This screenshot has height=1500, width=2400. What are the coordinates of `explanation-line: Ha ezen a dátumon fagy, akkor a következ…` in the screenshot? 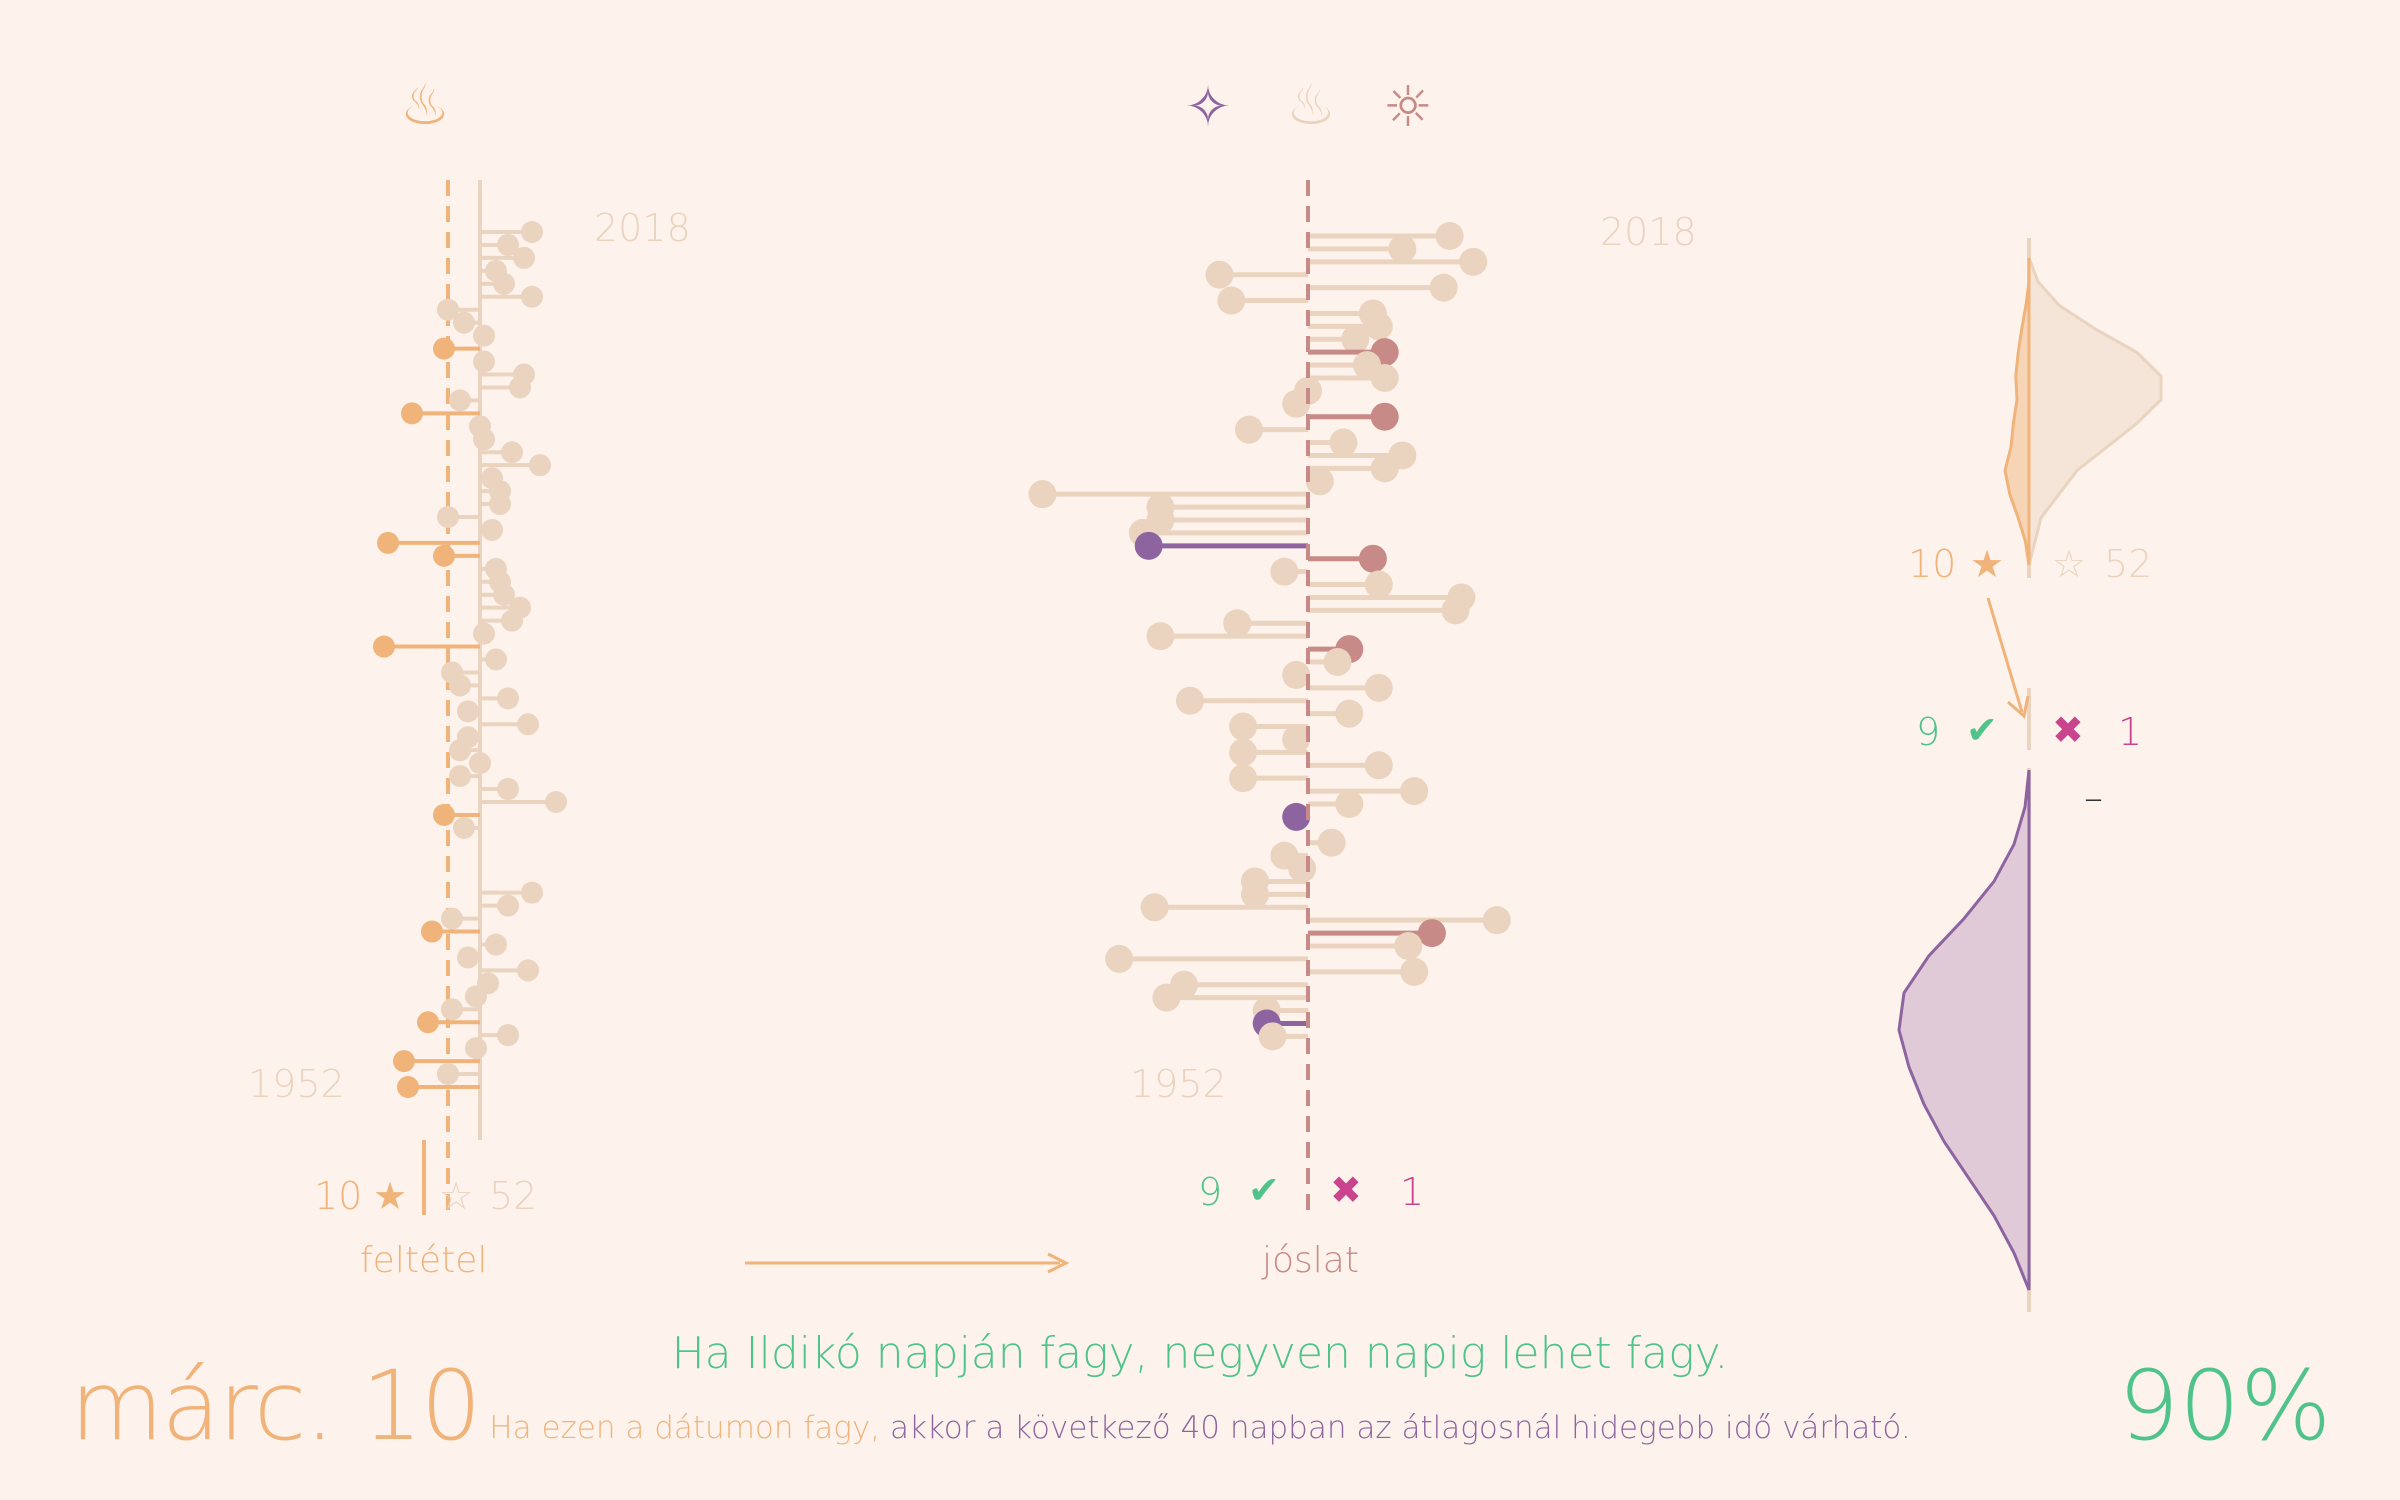 It's located at (1200, 1428).